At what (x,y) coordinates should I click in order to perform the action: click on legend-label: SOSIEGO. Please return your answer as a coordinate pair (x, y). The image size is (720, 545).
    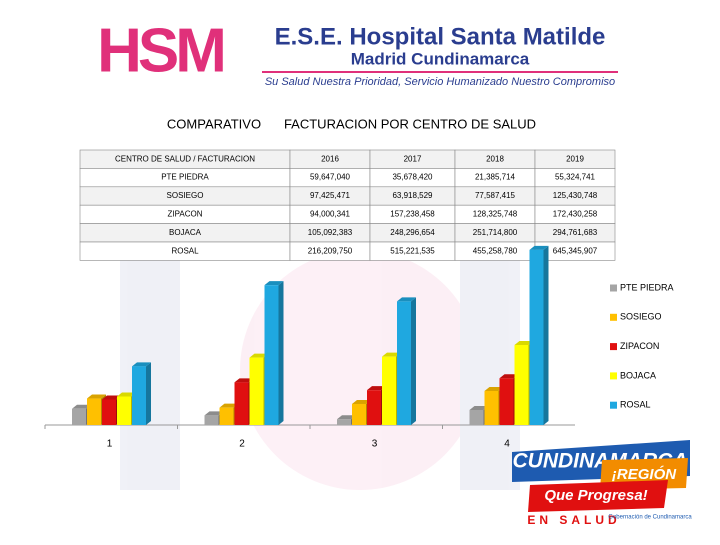
    Looking at the image, I should click on (641, 317).